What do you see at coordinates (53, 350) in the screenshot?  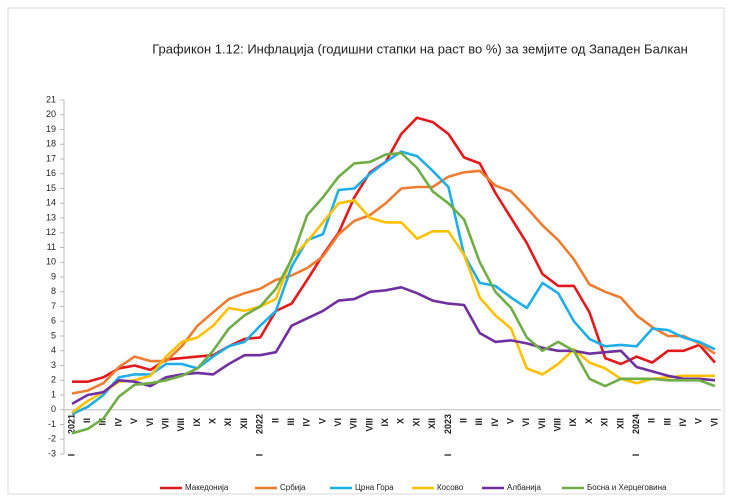 I see `y-tick-label: 4` at bounding box center [53, 350].